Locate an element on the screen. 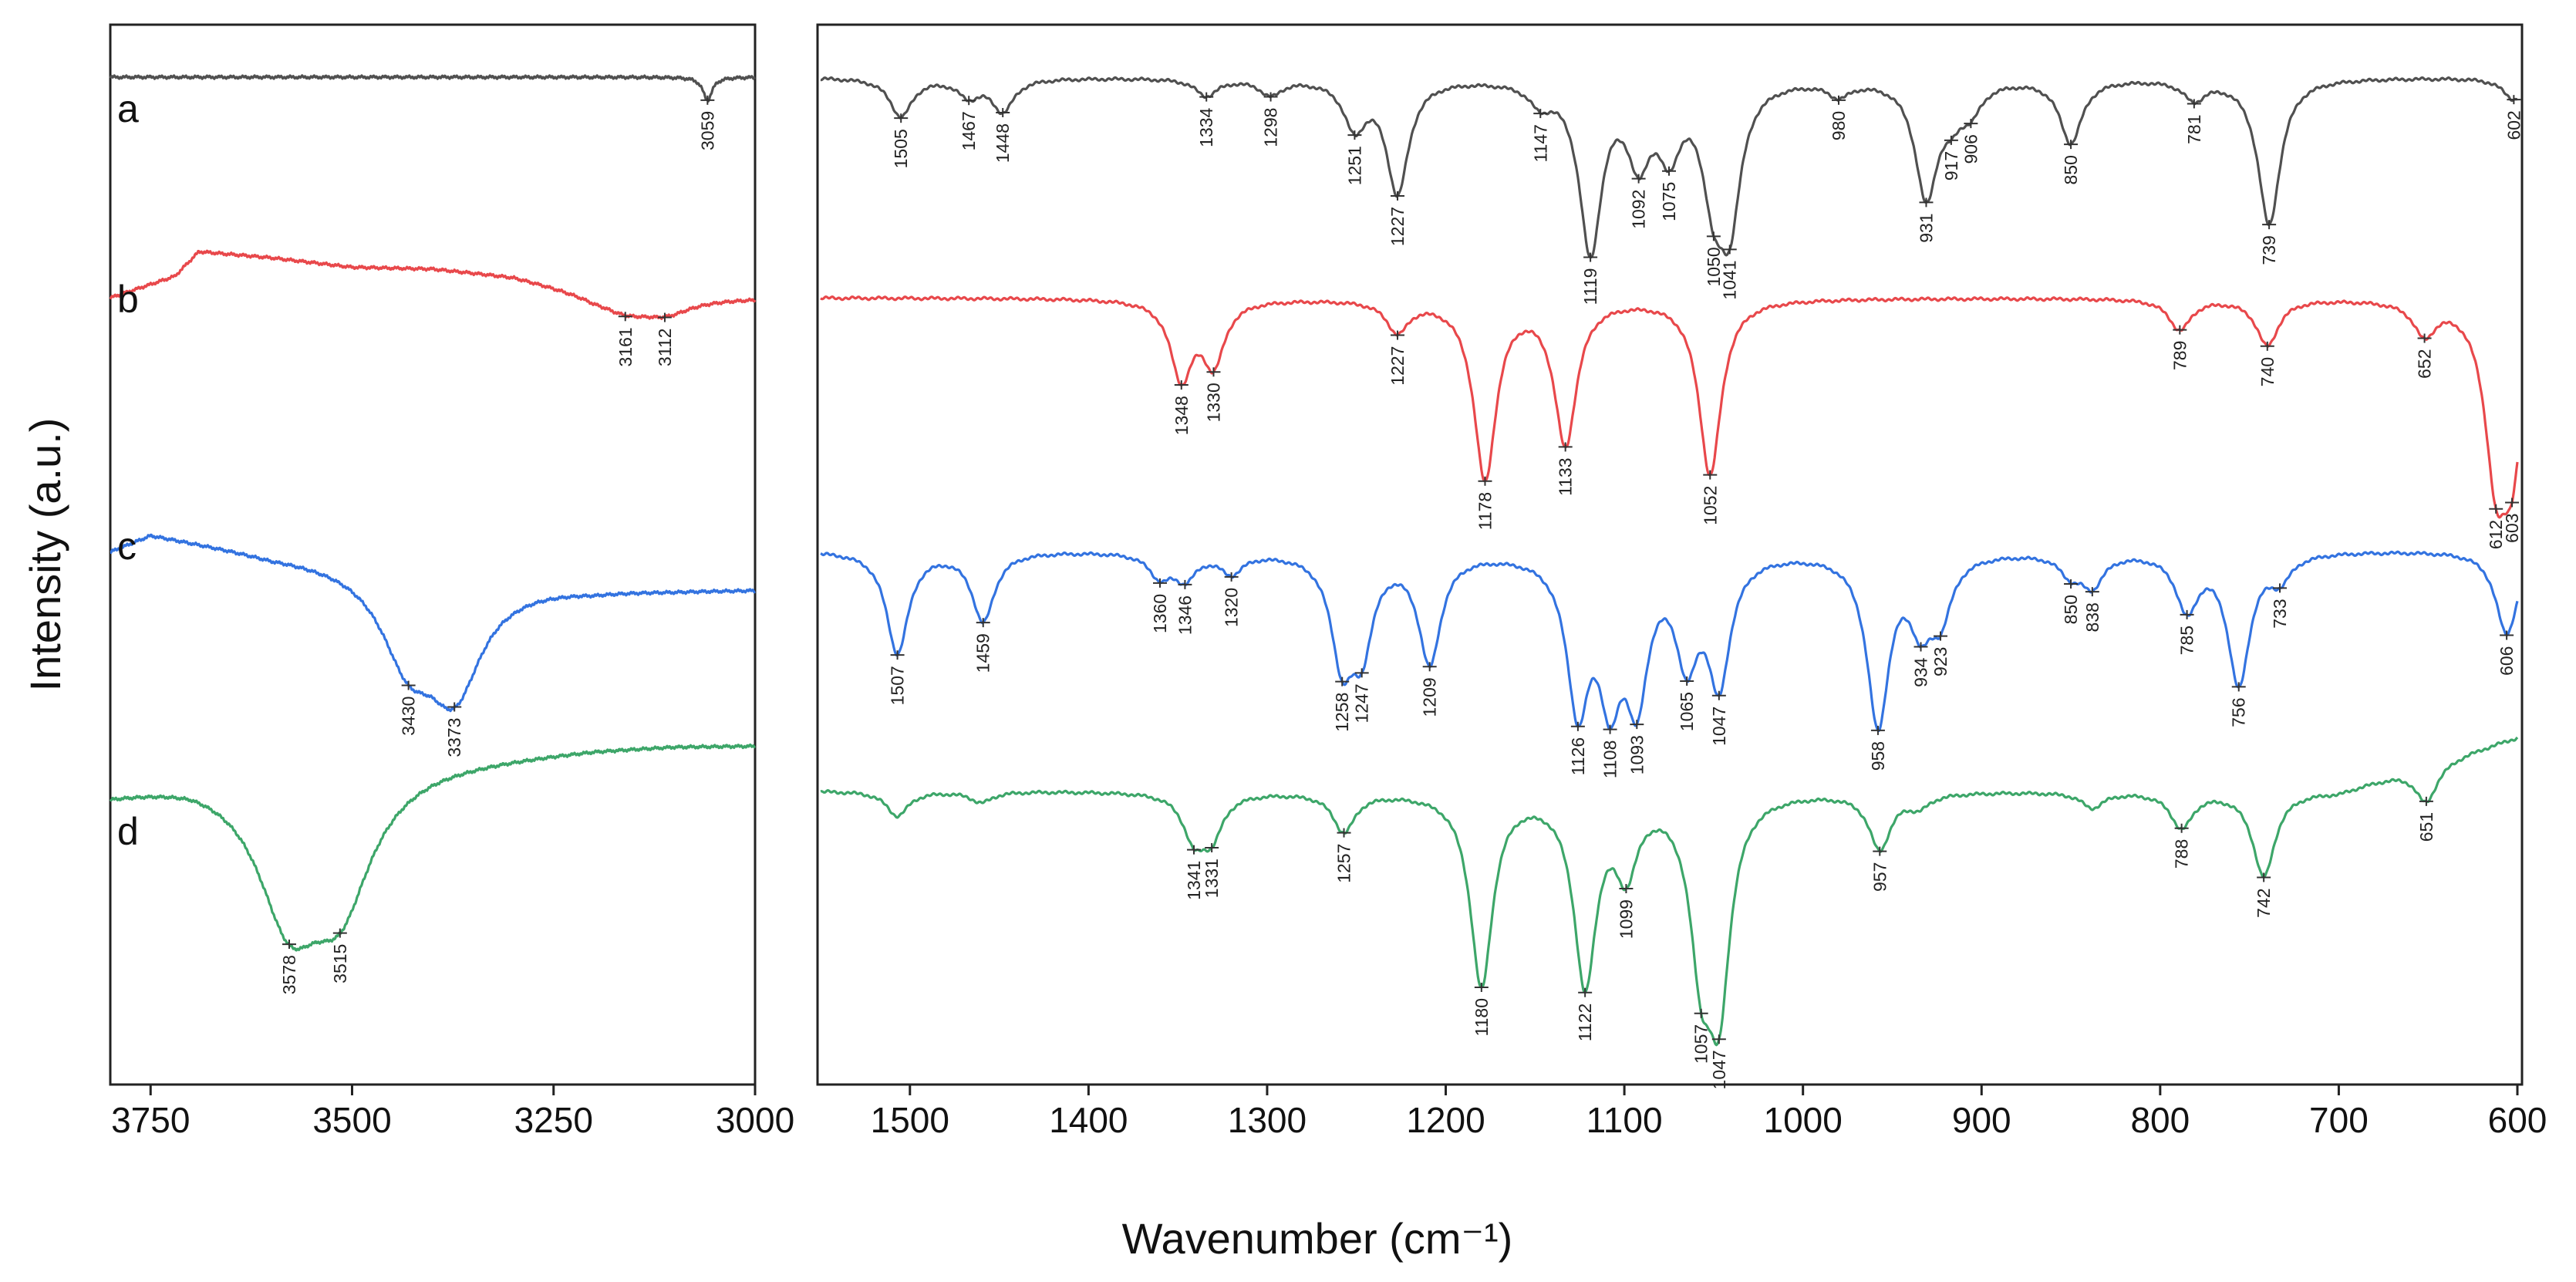 The width and height of the screenshot is (2576, 1282). peak-label: 1093 is located at coordinates (1637, 754).